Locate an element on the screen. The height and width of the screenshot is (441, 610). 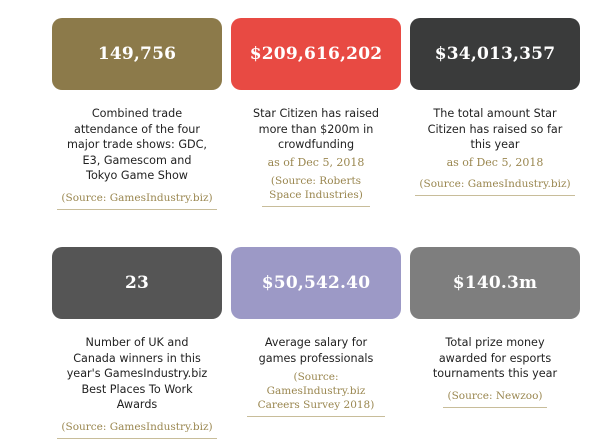
stat-description: Average salary for games professionals is located at coordinates (316, 350).